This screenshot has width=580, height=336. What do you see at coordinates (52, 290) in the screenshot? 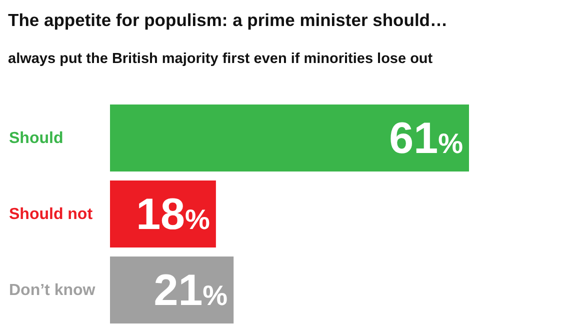
I see `y-tick-label: Don’t know` at bounding box center [52, 290].